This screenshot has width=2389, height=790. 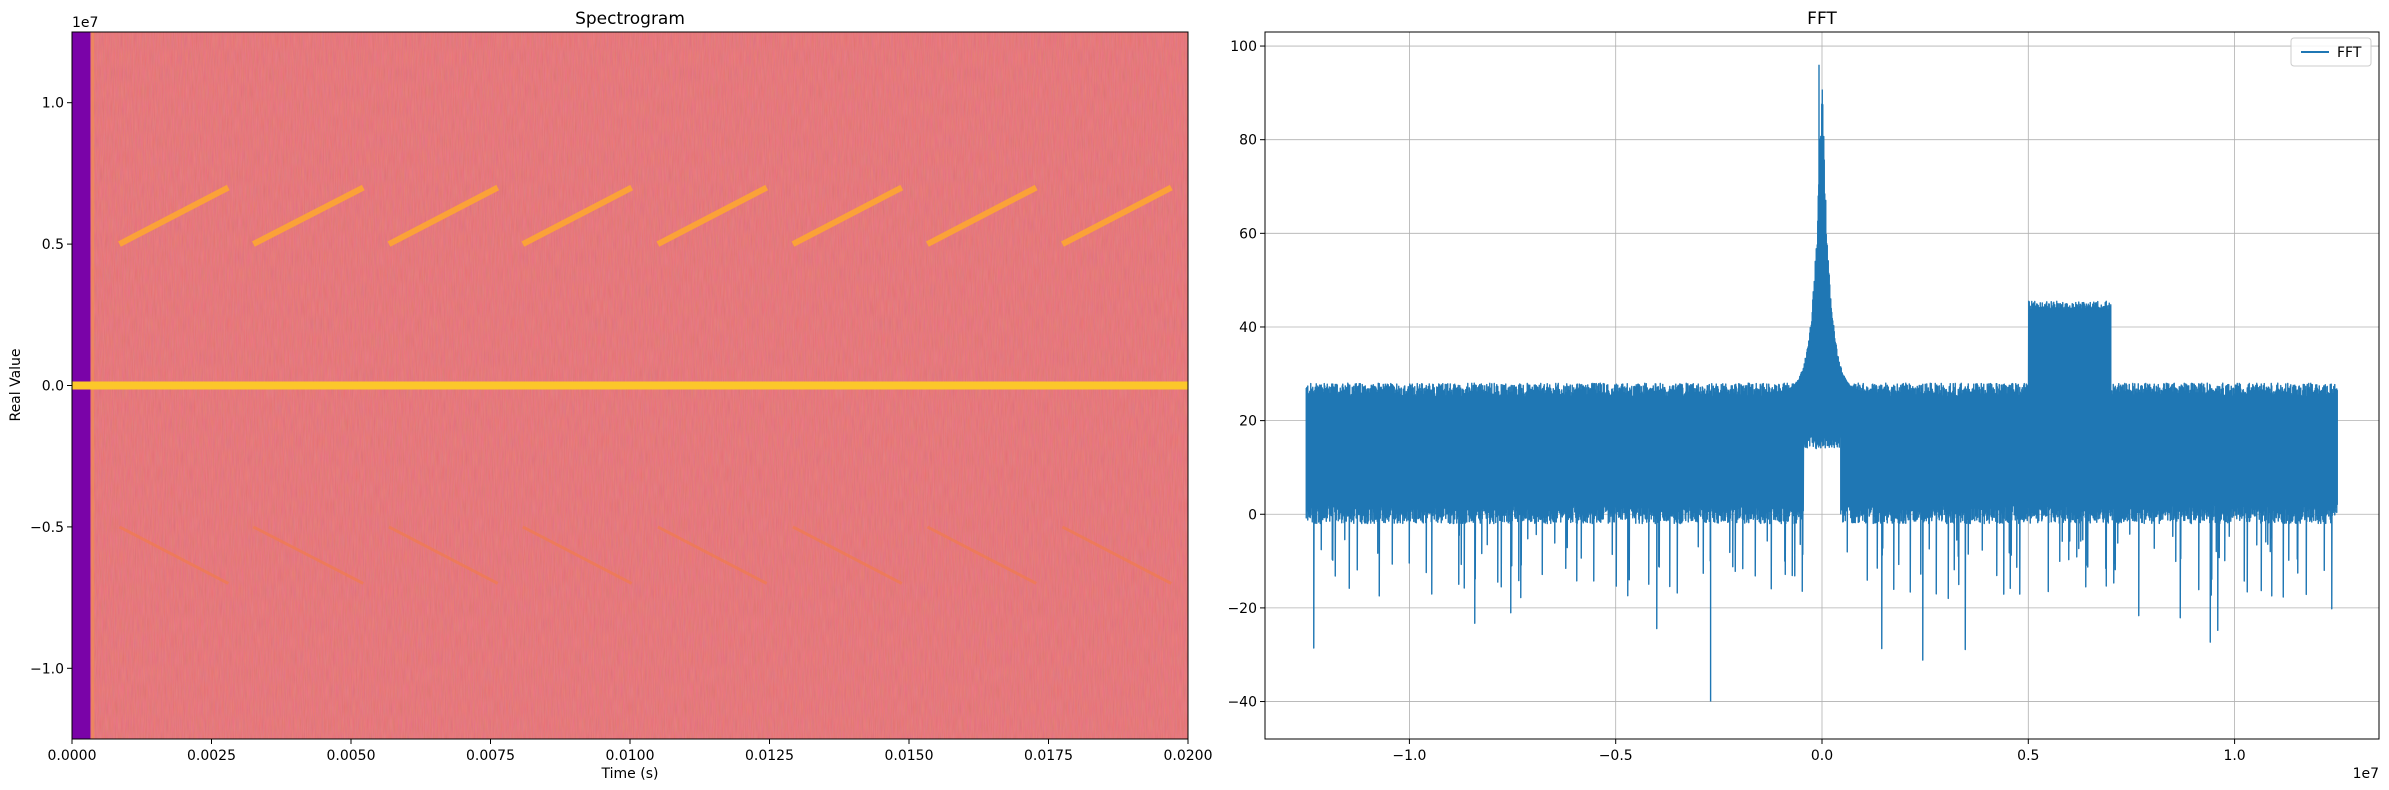 What do you see at coordinates (1248, 328) in the screenshot?
I see `y-tick-label: 40` at bounding box center [1248, 328].